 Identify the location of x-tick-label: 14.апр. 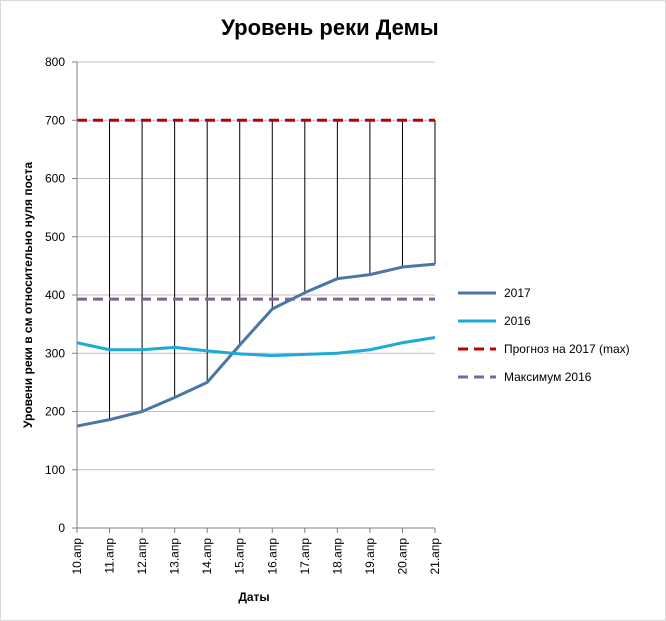
(207, 556).